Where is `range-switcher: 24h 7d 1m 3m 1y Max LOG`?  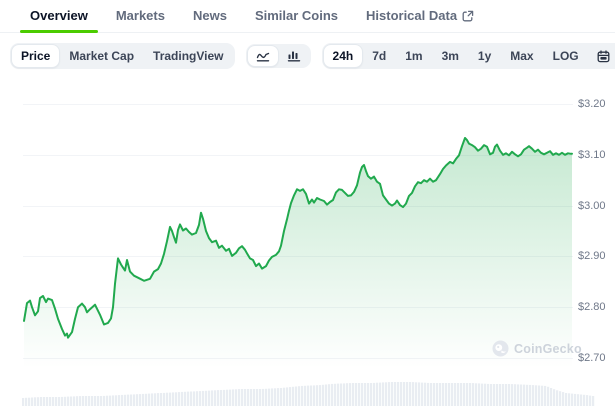 range-switcher: 24h 7d 1m 3m 1y Max LOG is located at coordinates (468, 56).